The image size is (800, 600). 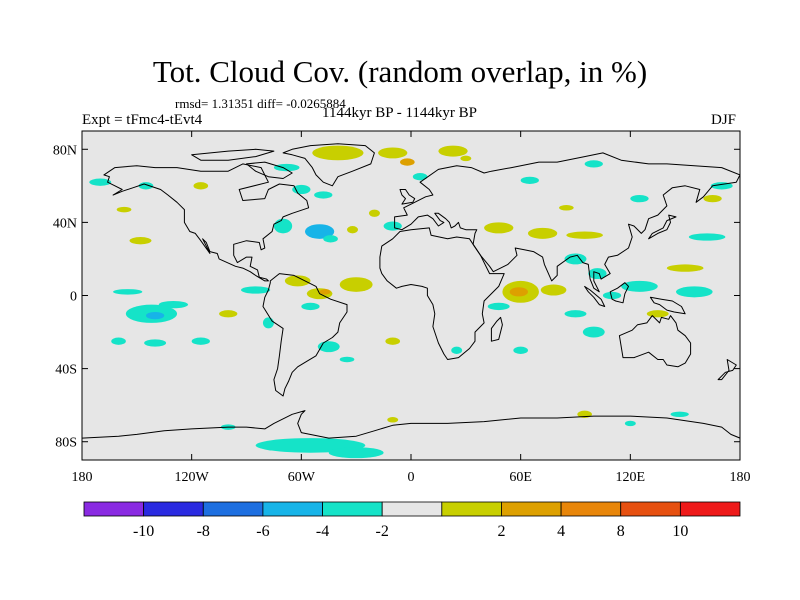 What do you see at coordinates (631, 477) in the screenshot?
I see `lon-tick-label-5: 120E` at bounding box center [631, 477].